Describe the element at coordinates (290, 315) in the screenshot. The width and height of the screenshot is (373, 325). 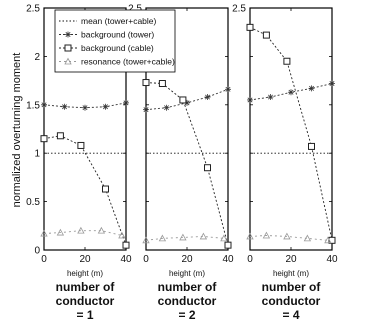
I see `panel-caption: = 4` at that location.